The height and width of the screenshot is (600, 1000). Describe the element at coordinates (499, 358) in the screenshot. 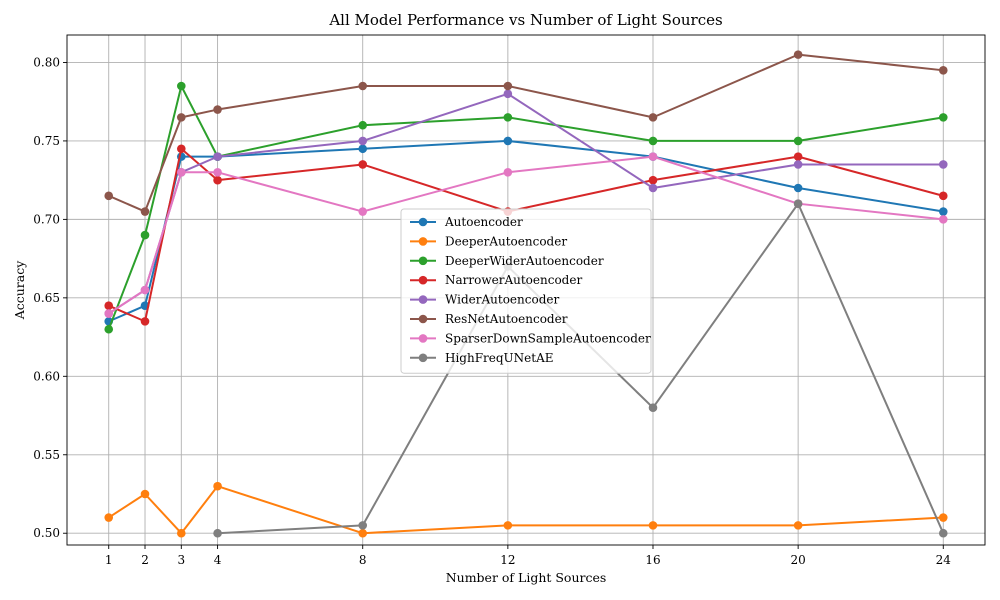

I see `legend-label: HighFreqUNetAE` at that location.